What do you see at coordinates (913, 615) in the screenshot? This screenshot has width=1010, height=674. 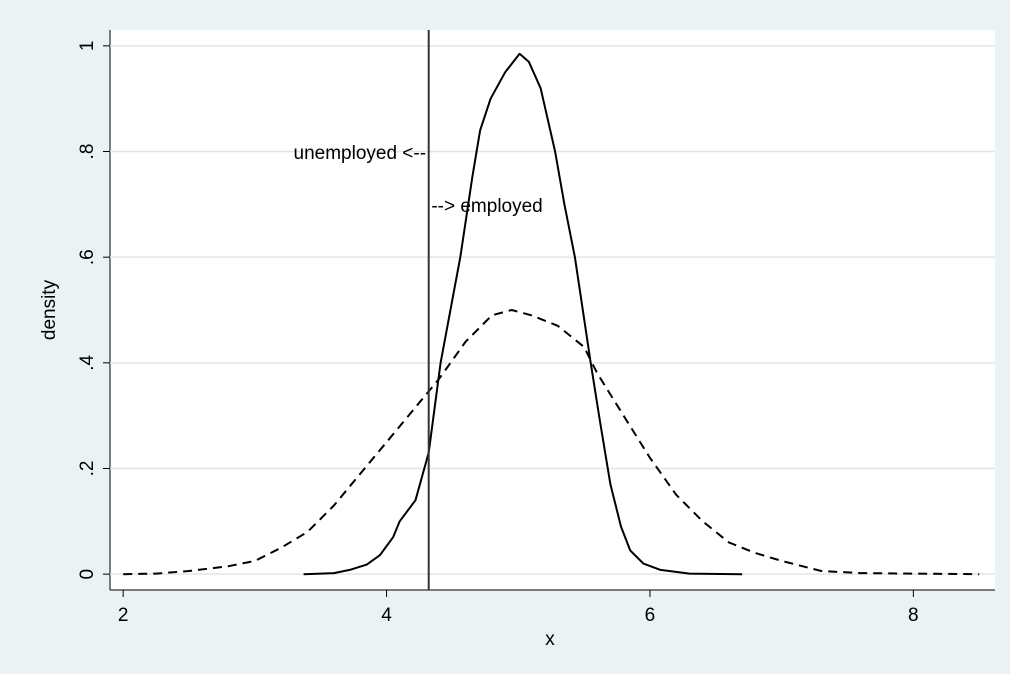 I see `x-tick-label: 8` at bounding box center [913, 615].